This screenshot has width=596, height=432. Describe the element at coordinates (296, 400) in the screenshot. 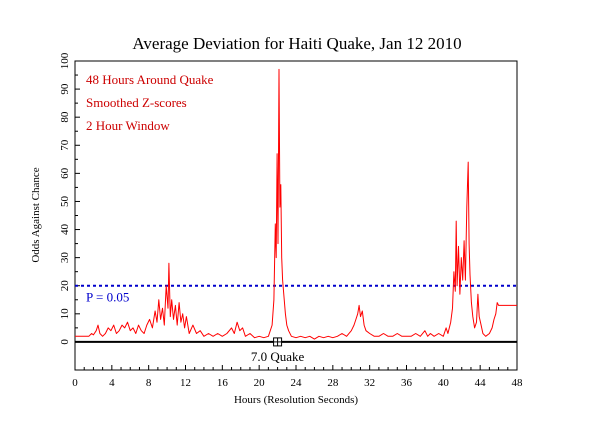

I see `x-axis-label: Hours (Resolution Seconds)` at that location.